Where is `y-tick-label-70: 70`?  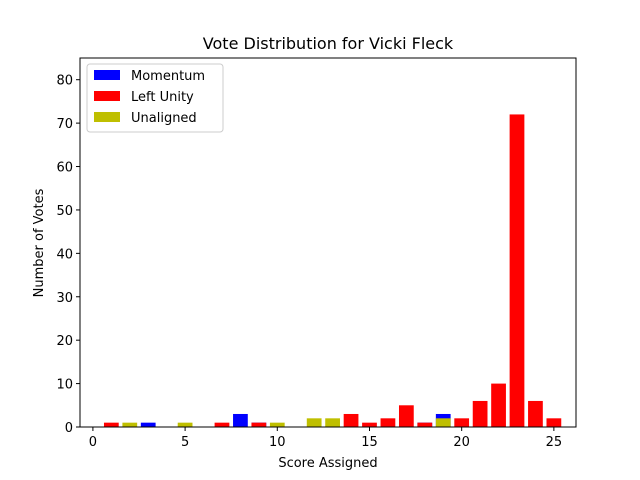 y-tick-label-70: 70 is located at coordinates (64, 124).